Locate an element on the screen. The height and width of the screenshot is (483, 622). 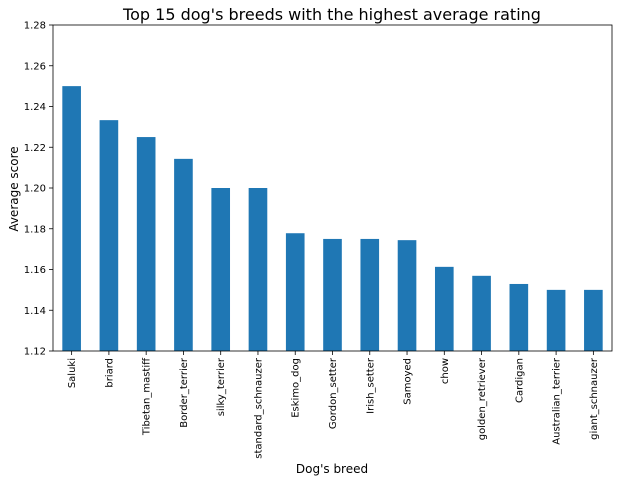
y-tick-label-2: 1.16 is located at coordinates (35, 270).